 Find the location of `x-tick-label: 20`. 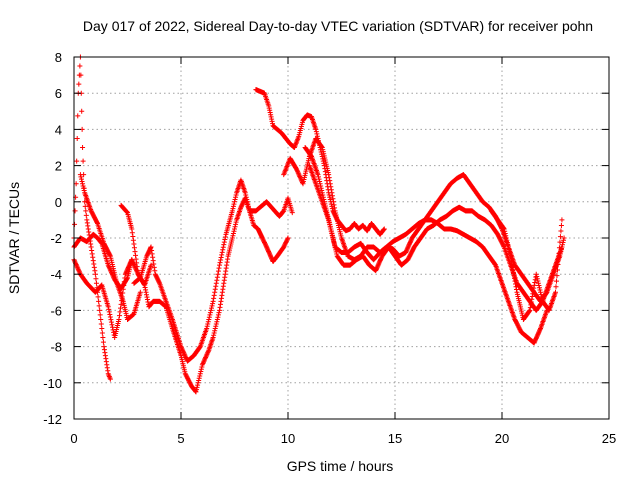

x-tick-label: 20 is located at coordinates (502, 438).